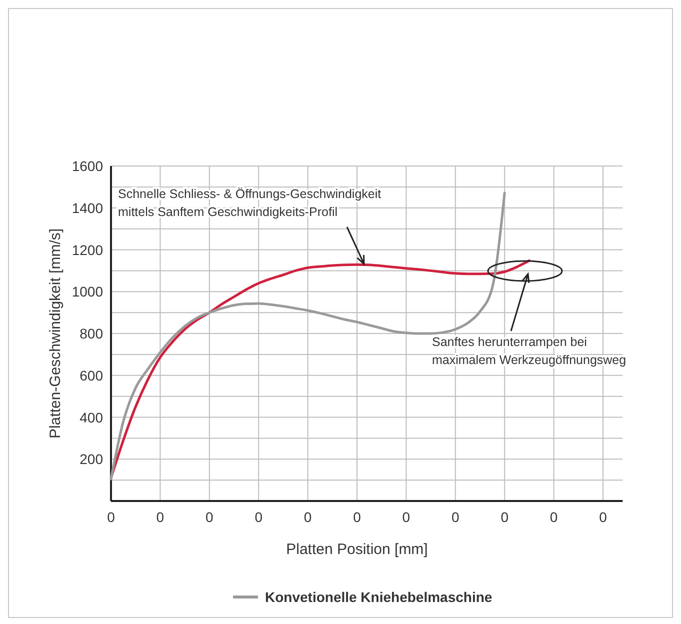  I want to click on annotation: Sanftes herunterrampen bei maximalem Werkzeugöffnungsweg, so click(529, 351).